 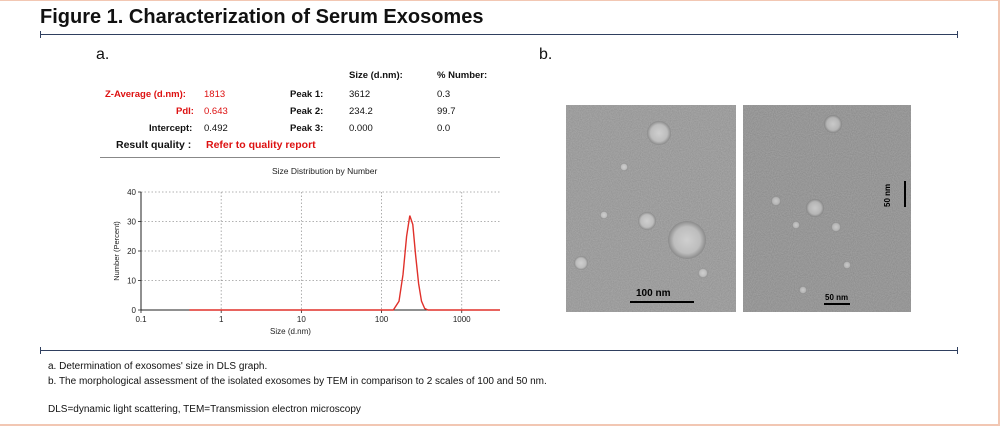 I want to click on peak-1-label: Peak 1:, so click(x=307, y=94).